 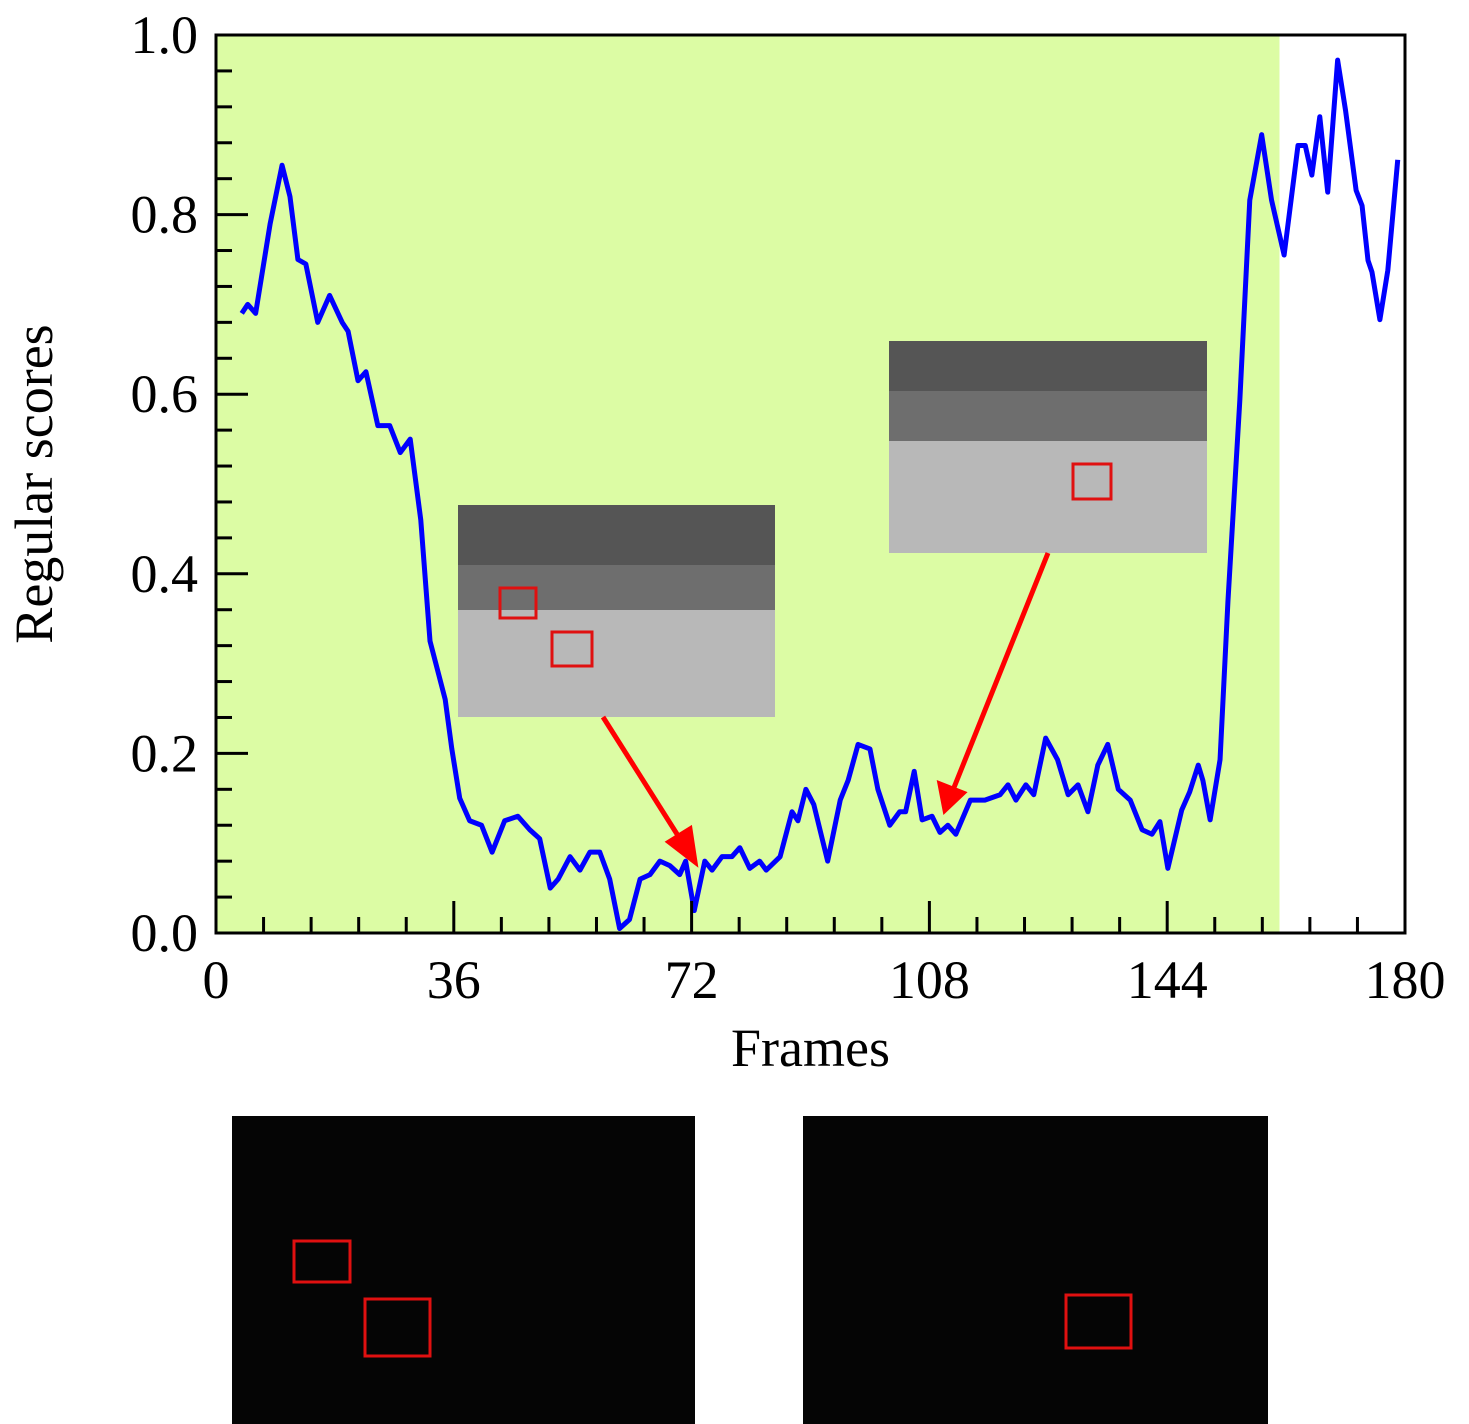 I want to click on arrow, so click(x=825, y=710).